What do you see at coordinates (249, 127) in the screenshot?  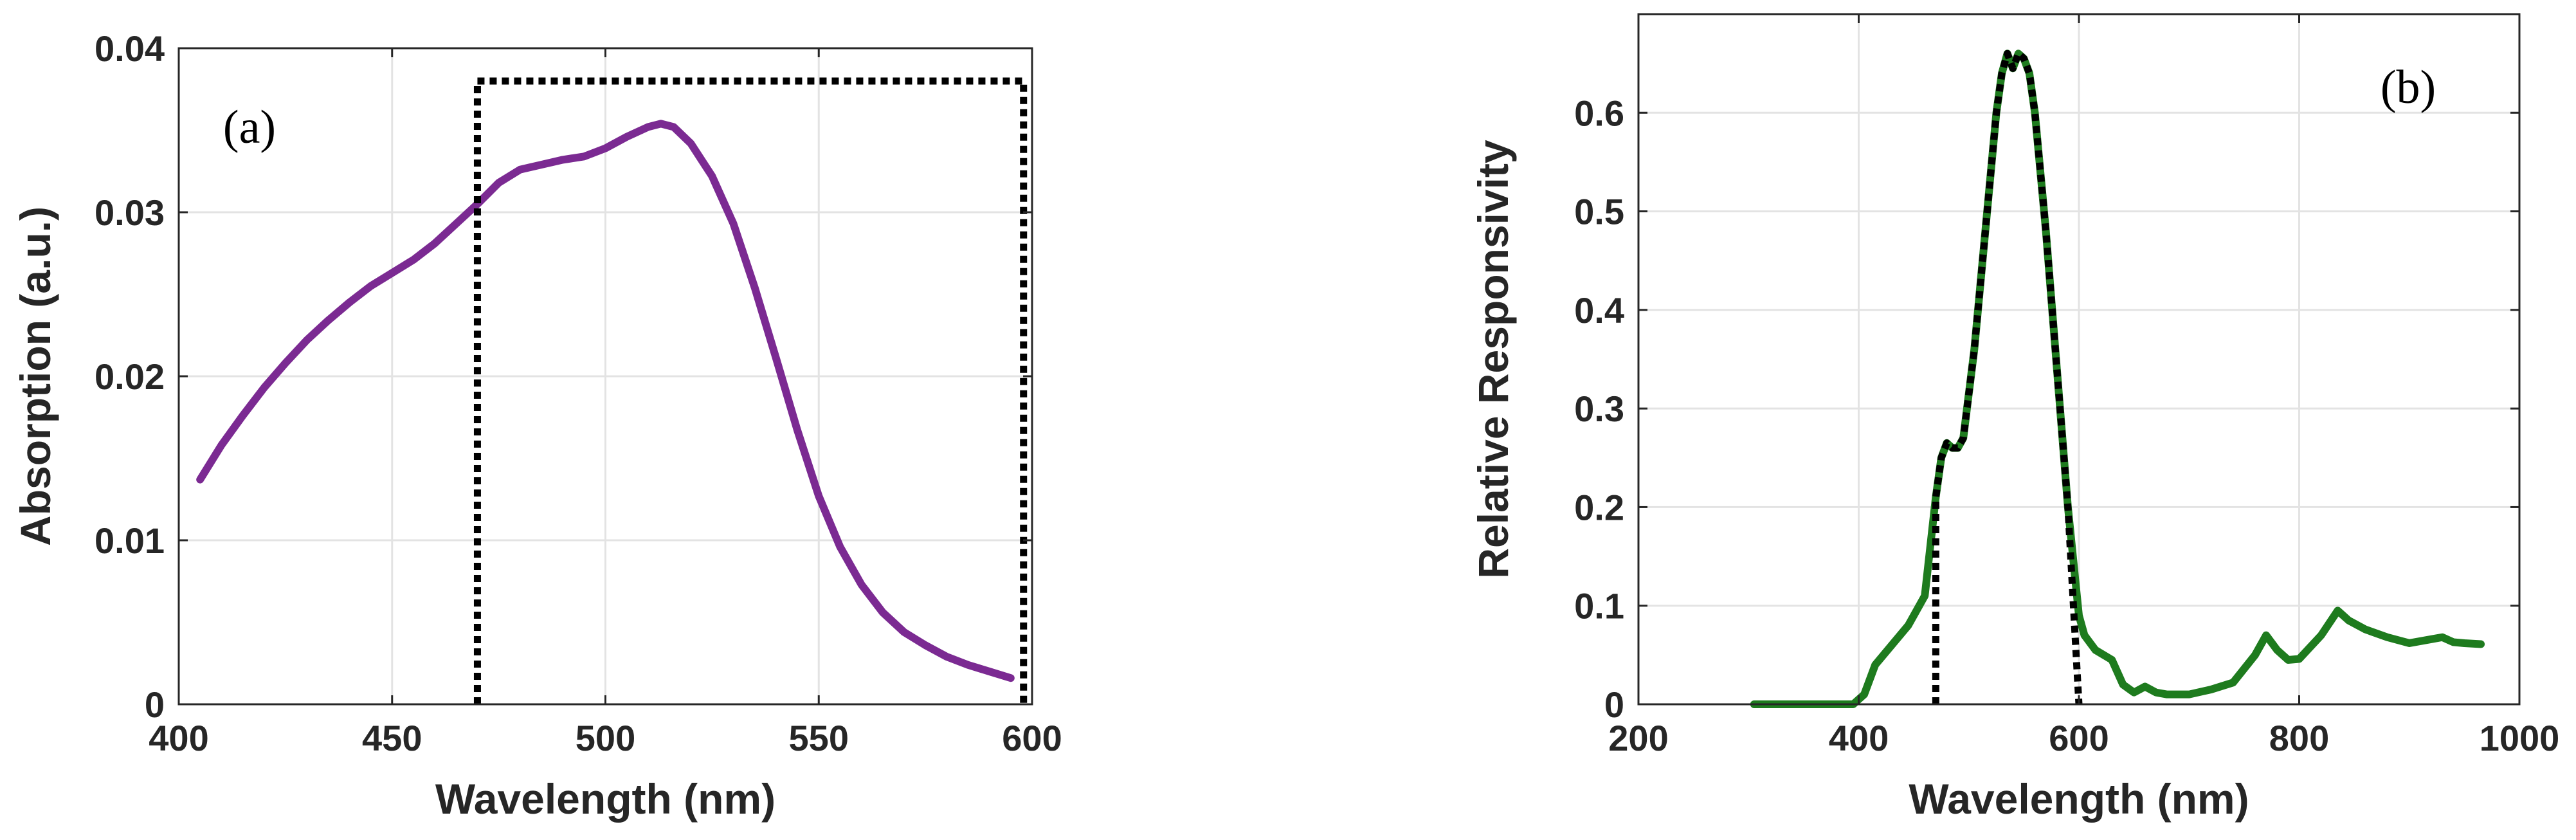 I see `panel-label: (a)` at bounding box center [249, 127].